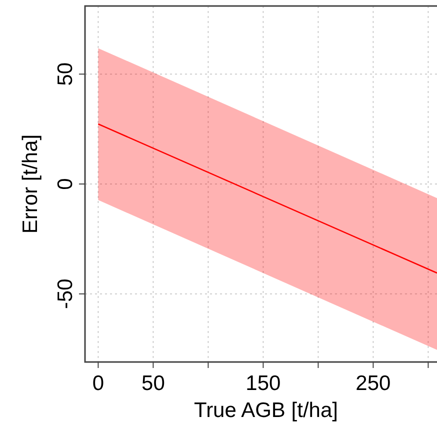 The image size is (437, 429). I want to click on x-tick-label: 150, so click(263, 383).